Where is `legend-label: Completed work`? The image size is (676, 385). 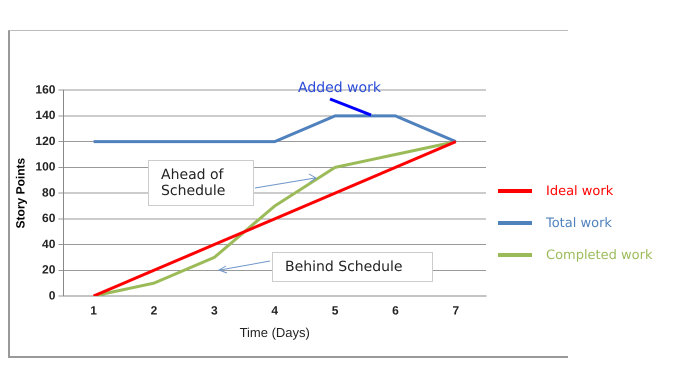 legend-label: Completed work is located at coordinates (599, 255).